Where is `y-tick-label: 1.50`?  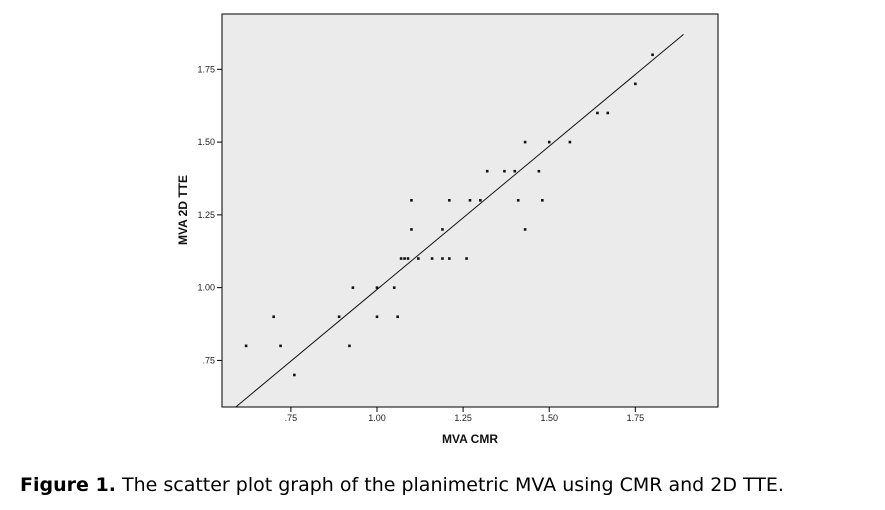 y-tick-label: 1.50 is located at coordinates (206, 142).